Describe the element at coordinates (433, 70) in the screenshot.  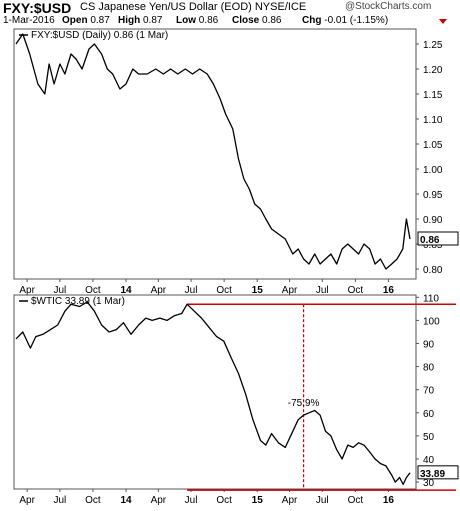
I see `y-tick-label: 1.20` at that location.